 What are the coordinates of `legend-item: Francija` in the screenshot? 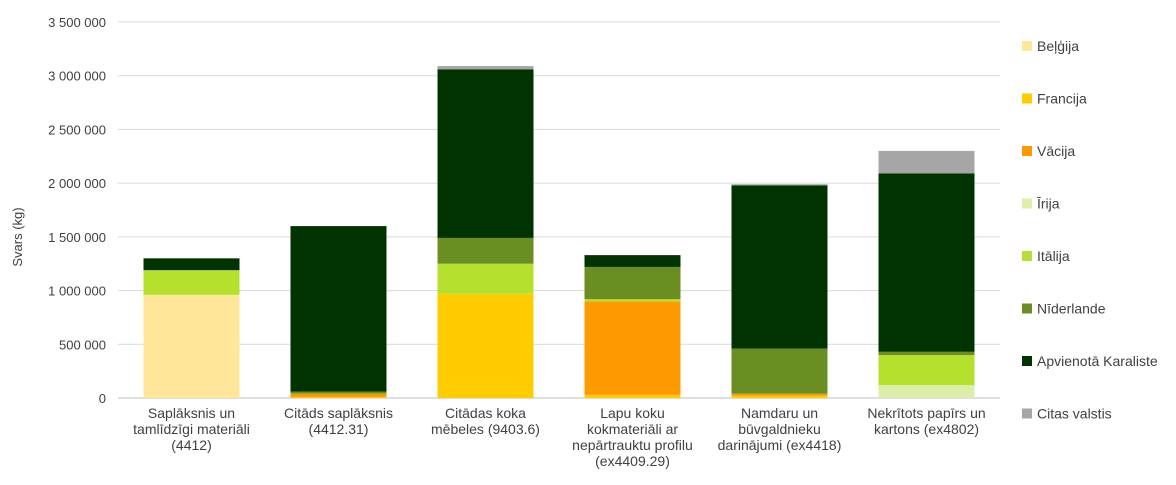 It's located at (1054, 99).